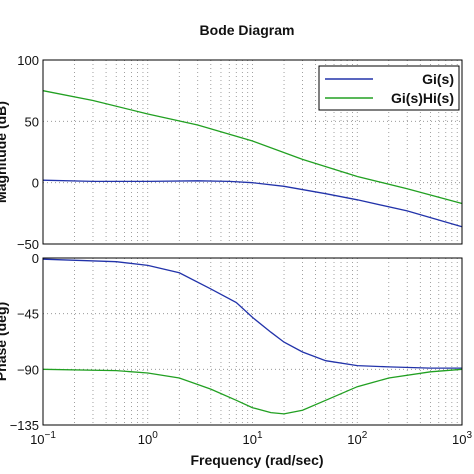 Image resolution: width=474 pixels, height=474 pixels. What do you see at coordinates (252, 203) in the screenshot?
I see `magnitude-series-gi` at bounding box center [252, 203].